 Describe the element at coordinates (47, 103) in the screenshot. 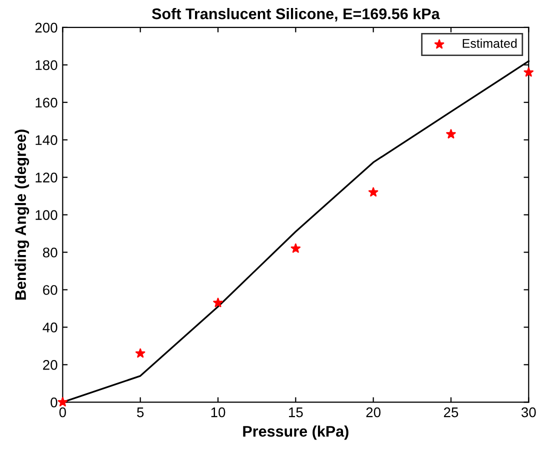

I see `y-tick-label: 160` at that location.